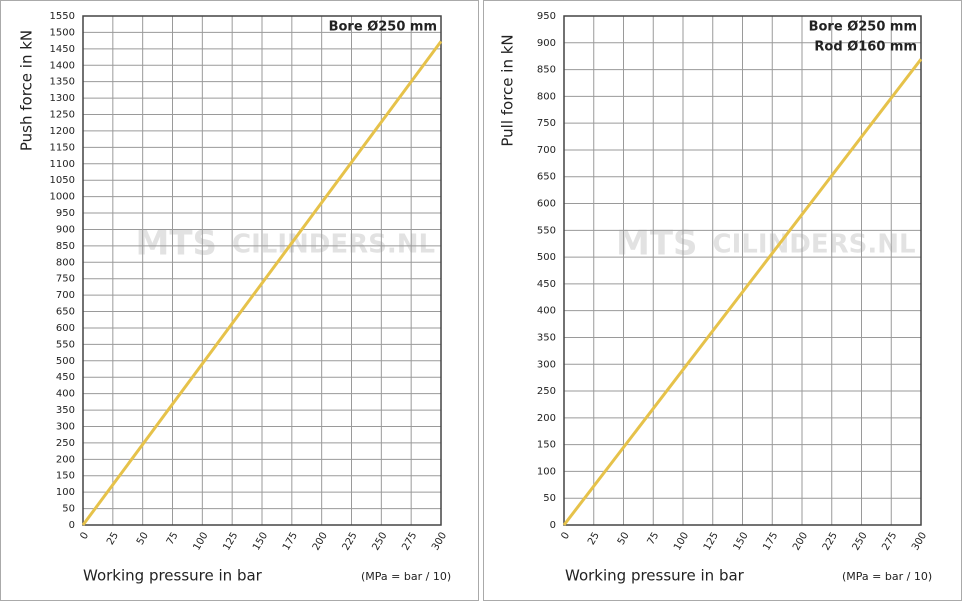  What do you see at coordinates (865, 47) in the screenshot?
I see `annotation: Rod Ø160 mm` at bounding box center [865, 47].